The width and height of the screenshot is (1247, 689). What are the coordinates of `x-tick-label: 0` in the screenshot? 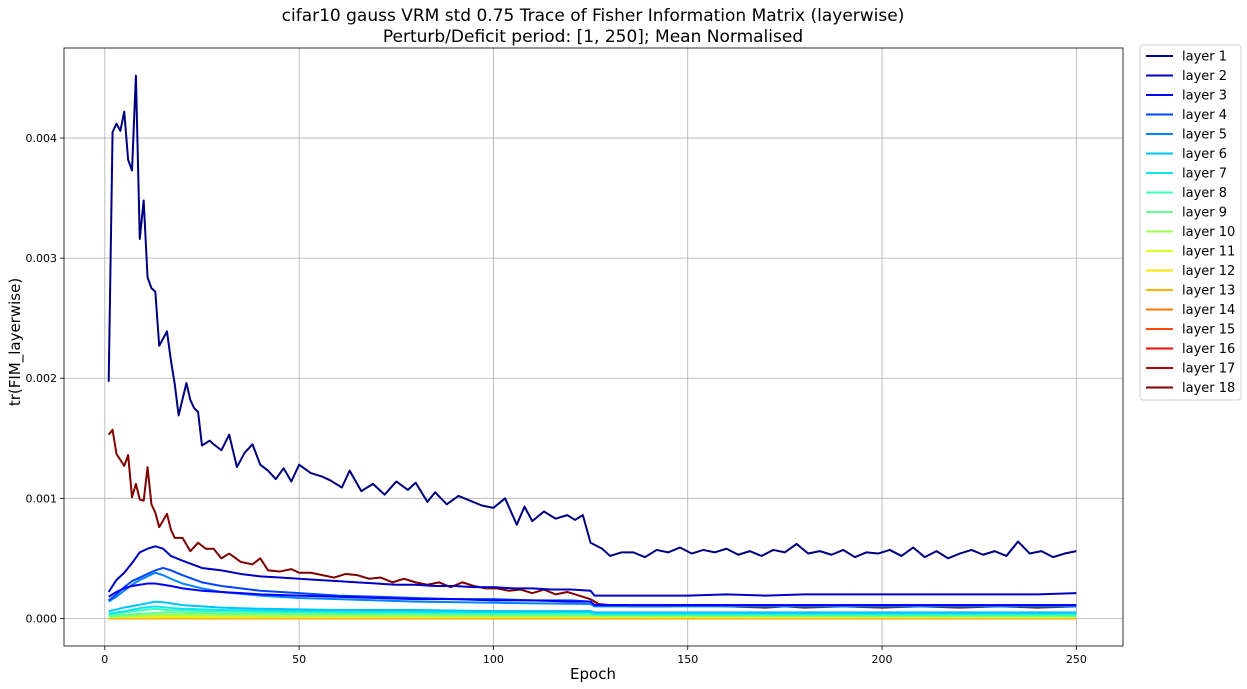 It's located at (104, 659).